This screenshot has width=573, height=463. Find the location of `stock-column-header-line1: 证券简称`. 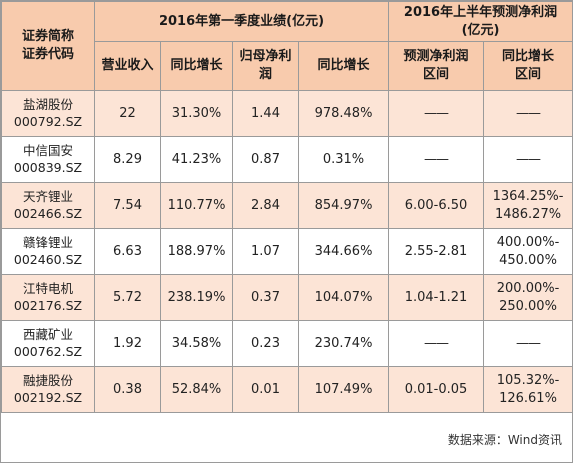

stock-column-header-line1: 证券简称 is located at coordinates (47, 37).